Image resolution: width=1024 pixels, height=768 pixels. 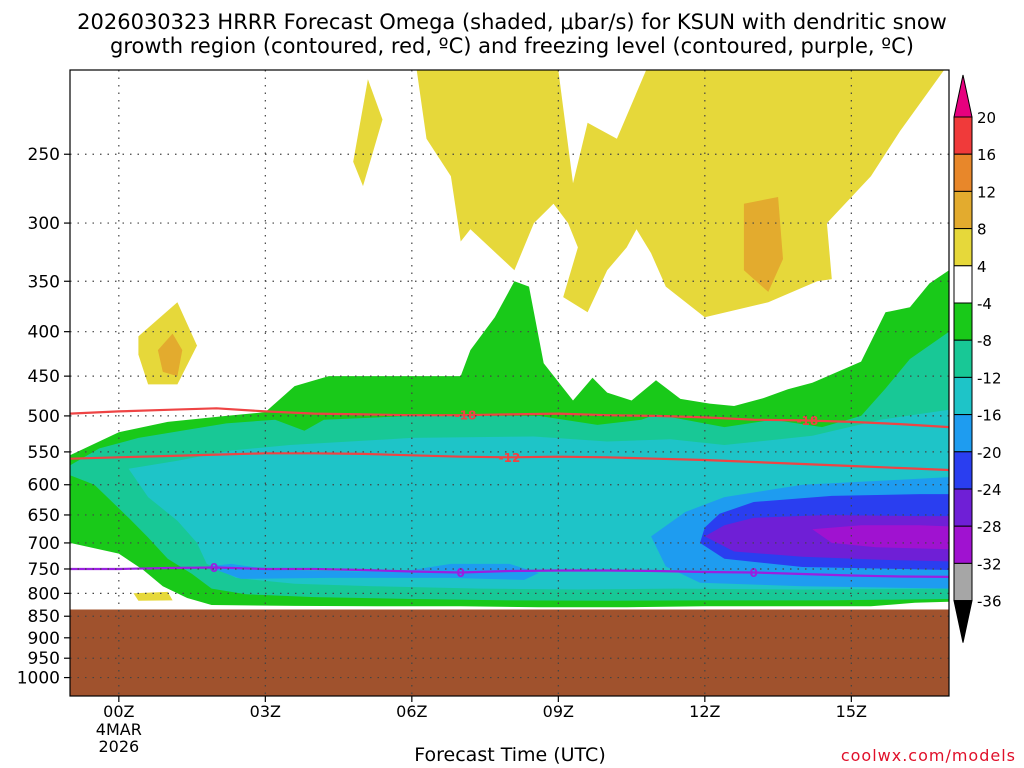 What do you see at coordinates (44, 224) in the screenshot?
I see `y-tick-label-300: 300` at bounding box center [44, 224].